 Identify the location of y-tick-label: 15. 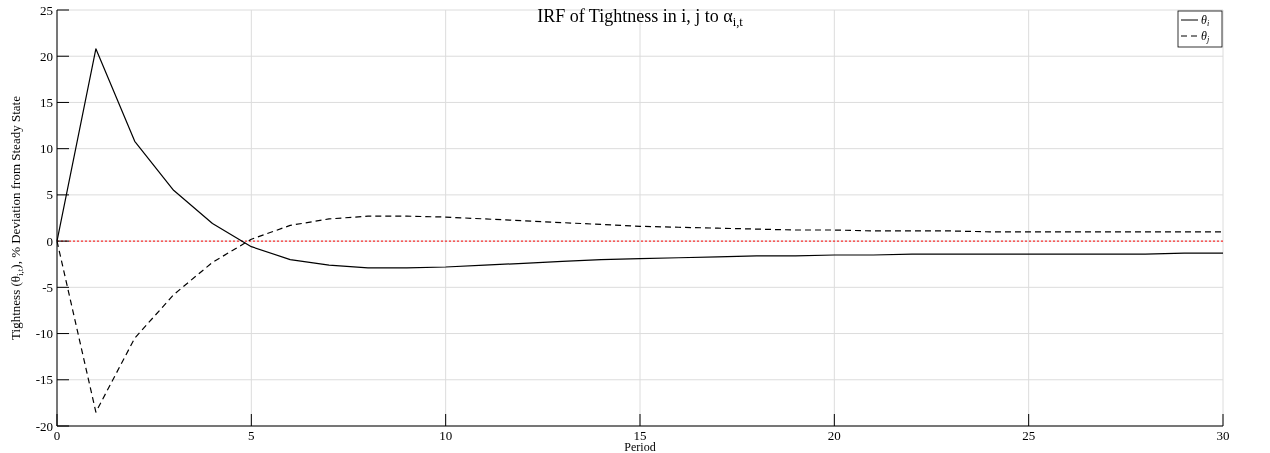
(46, 102).